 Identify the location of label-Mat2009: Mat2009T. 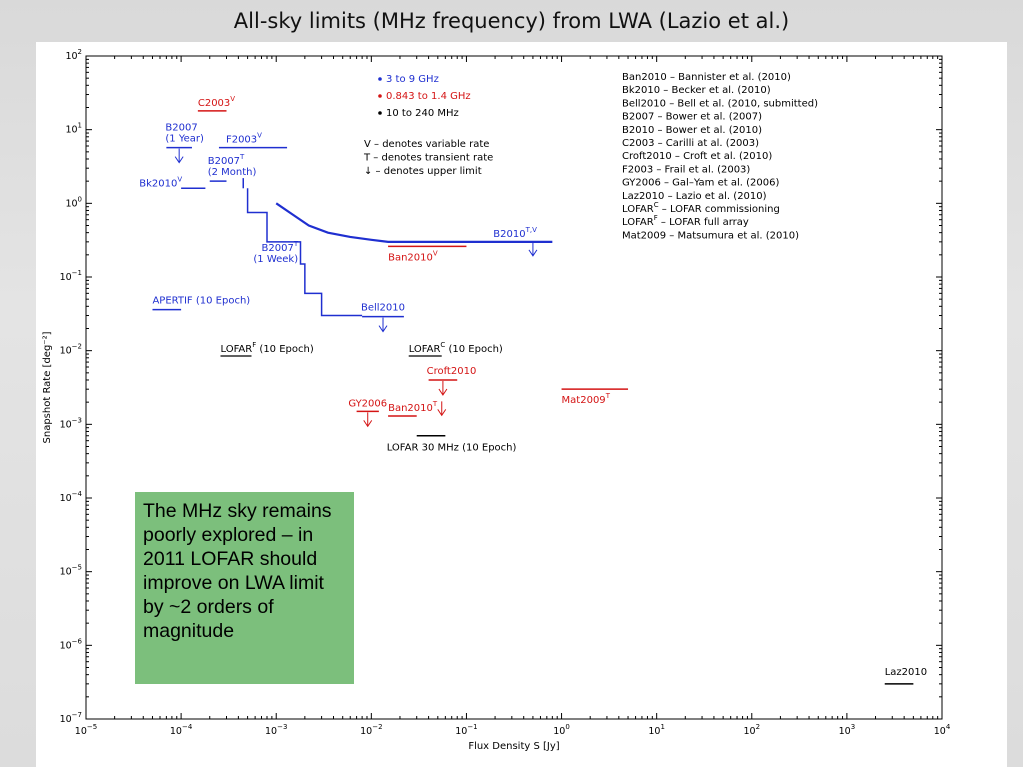
(586, 399).